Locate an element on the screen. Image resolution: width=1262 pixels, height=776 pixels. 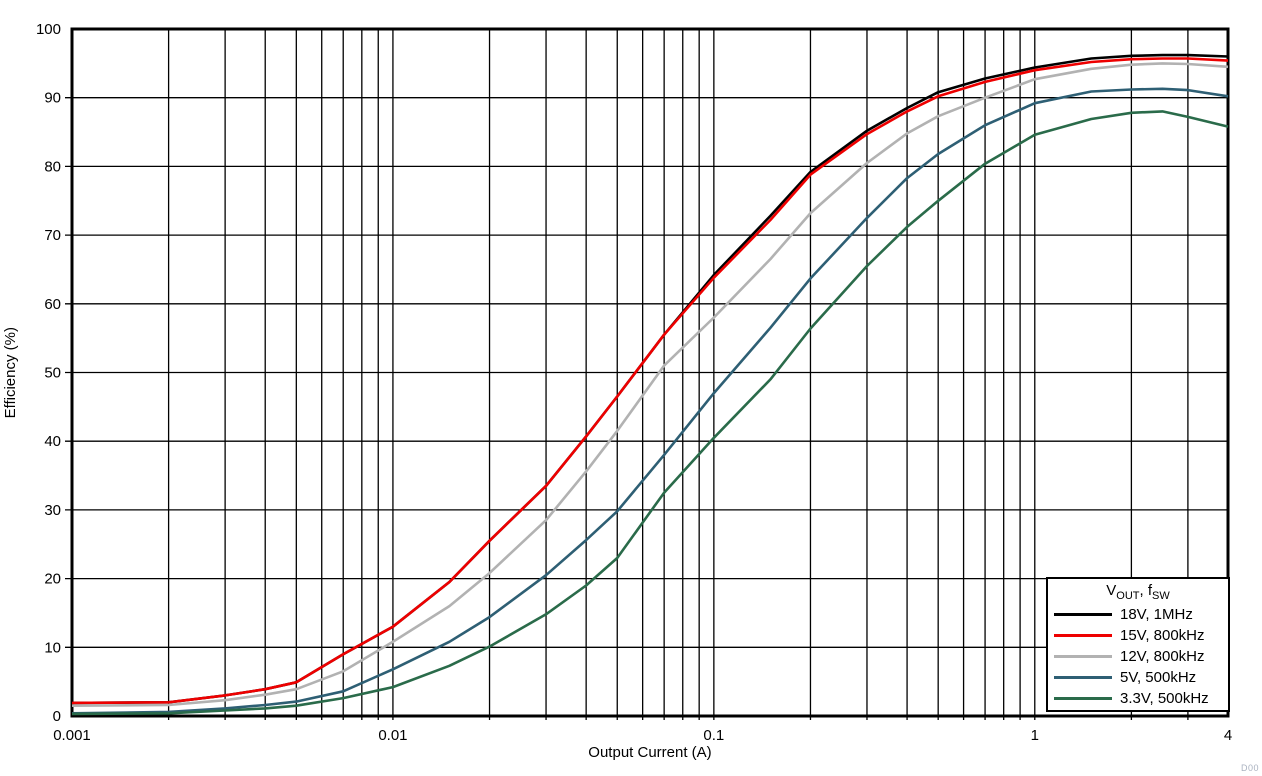
legend-entry-label: 15V, 800kHz is located at coordinates (1162, 635).